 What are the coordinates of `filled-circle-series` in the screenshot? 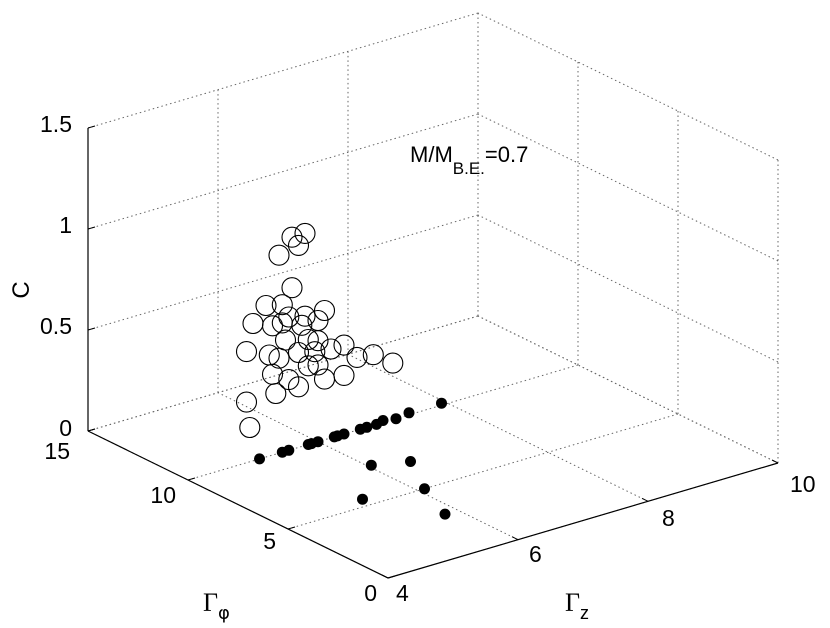 It's located at (352, 458).